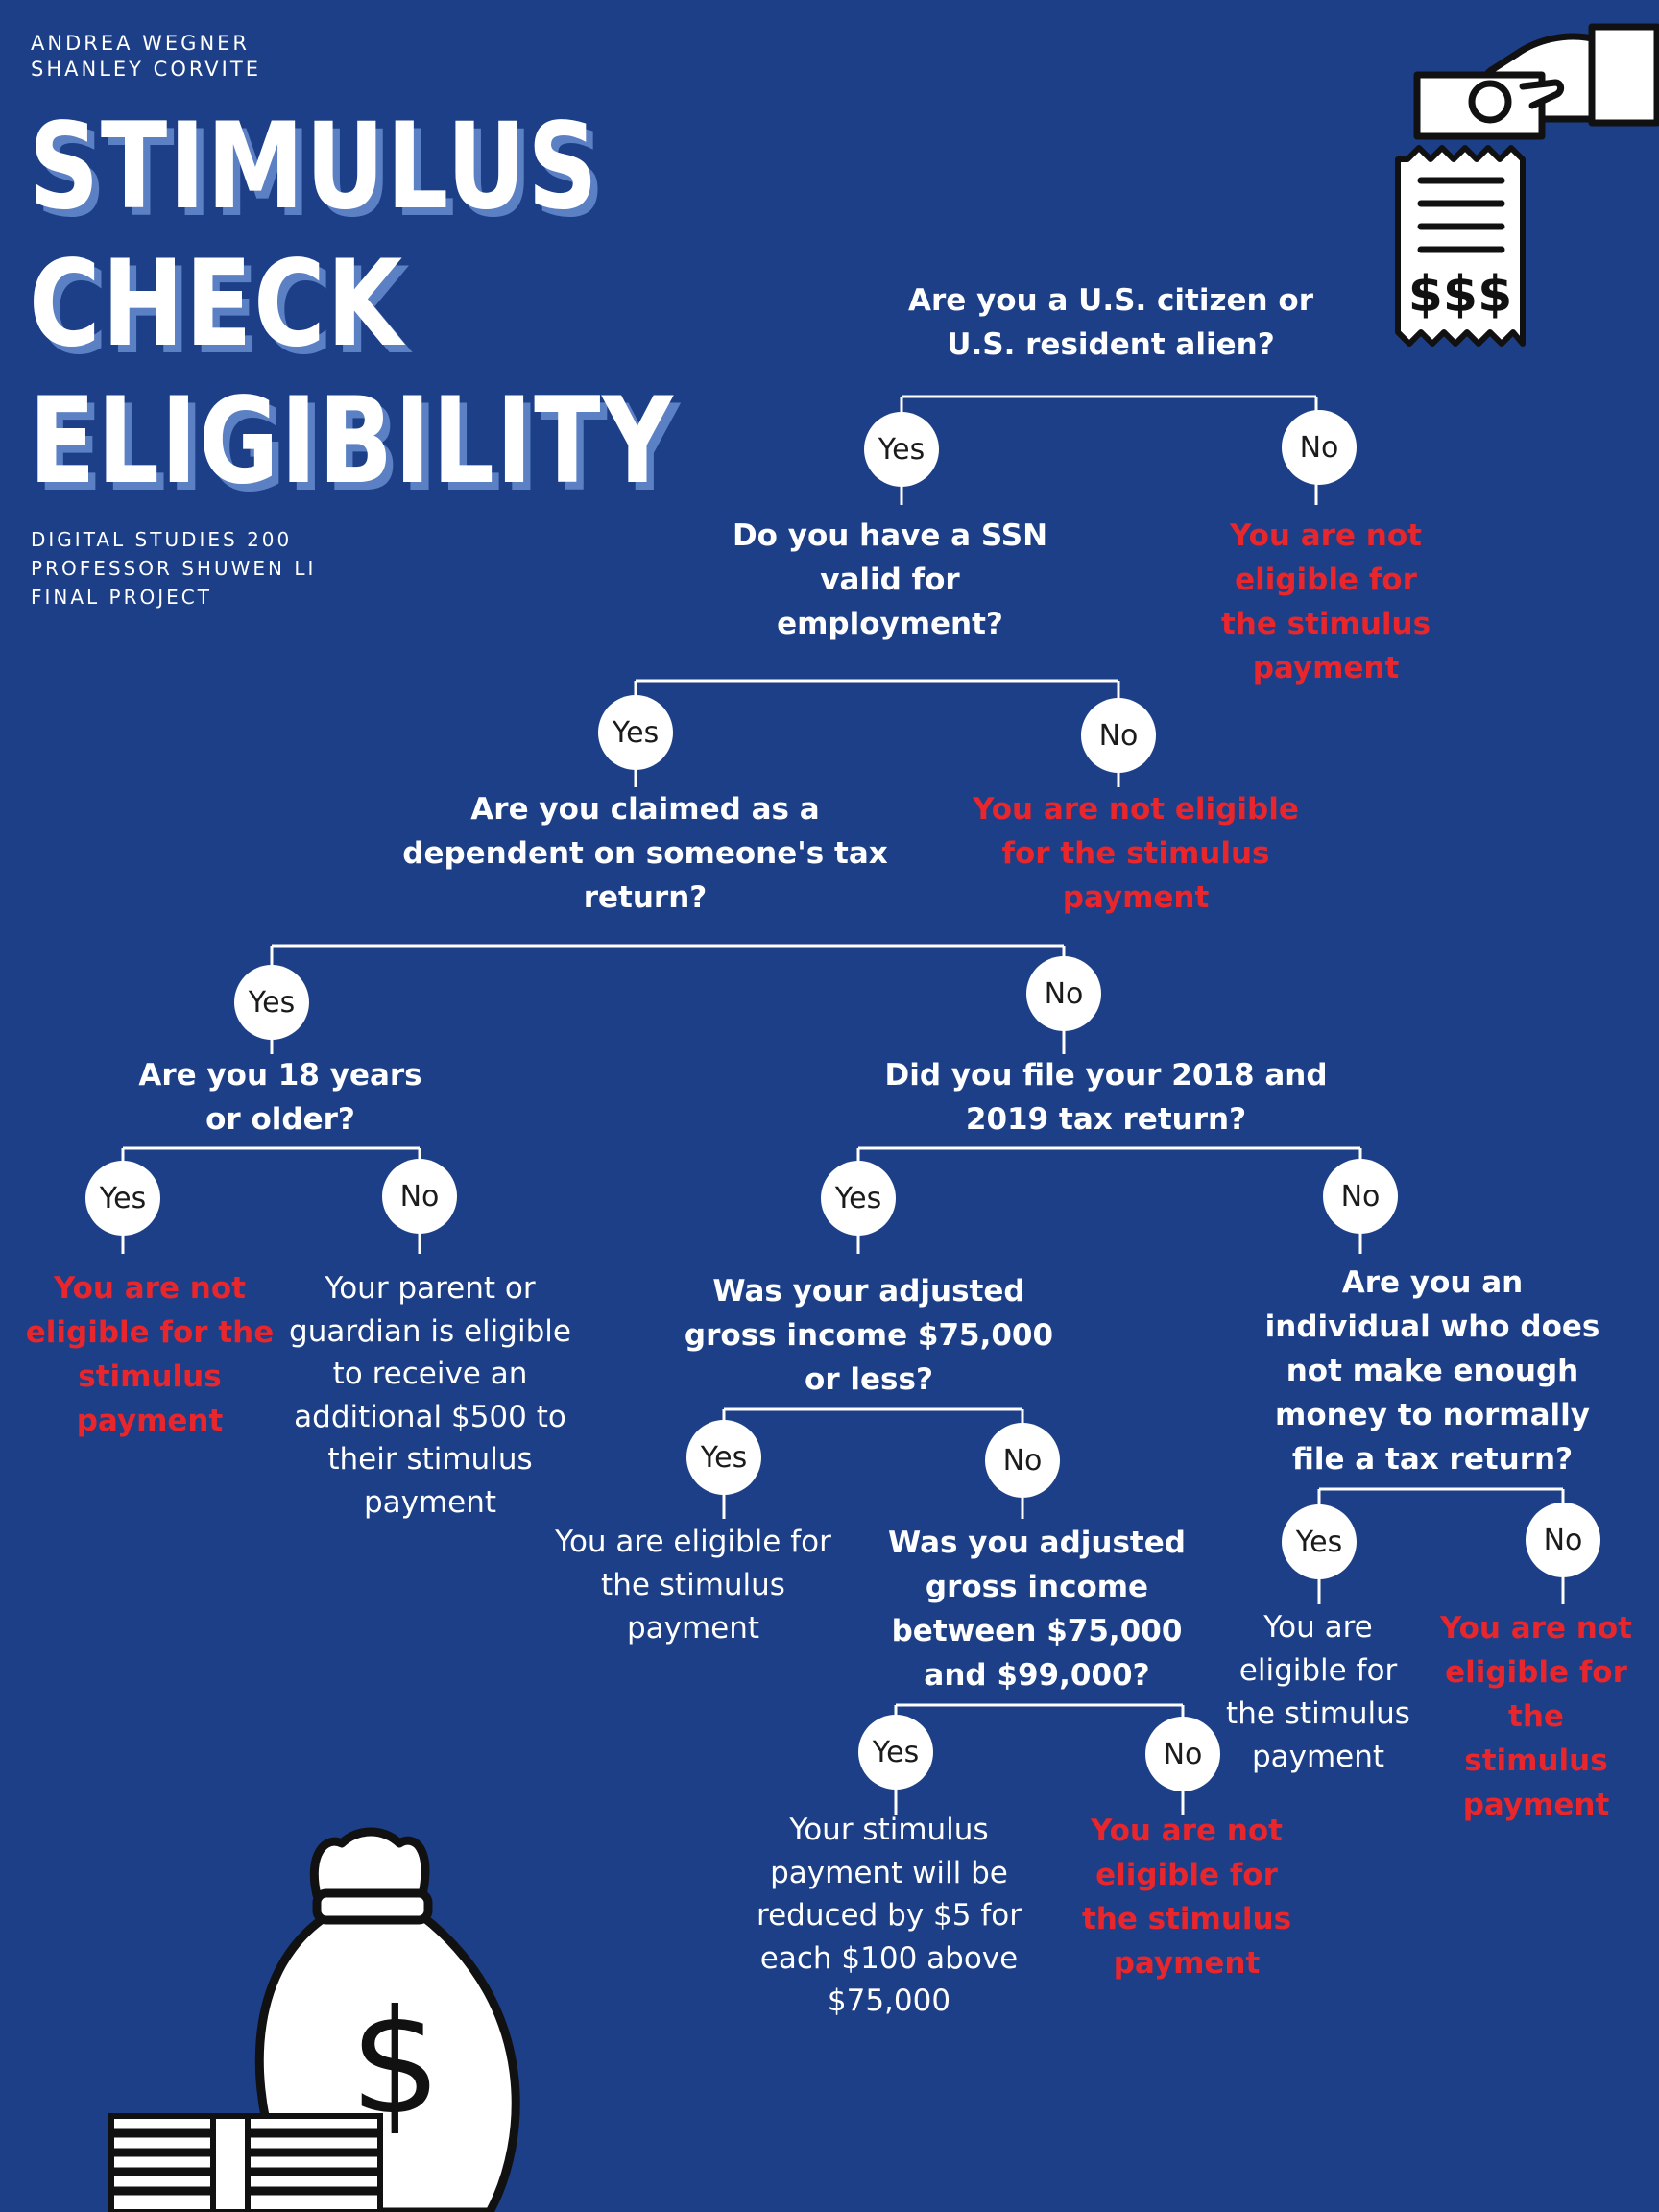 Image resolution: width=1659 pixels, height=2212 pixels. What do you see at coordinates (352, 442) in the screenshot?
I see `title-line: ELIGIBILITY` at bounding box center [352, 442].